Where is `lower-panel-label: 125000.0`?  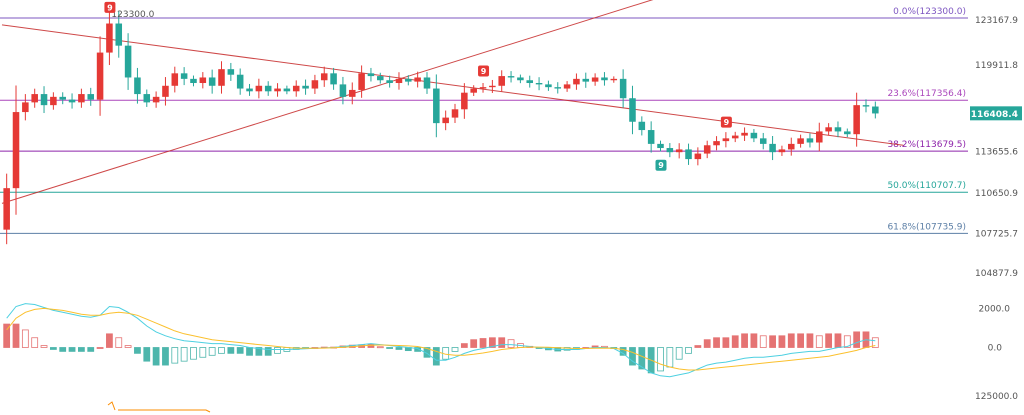
lower-panel-label: 125000.0 is located at coordinates (996, 397).